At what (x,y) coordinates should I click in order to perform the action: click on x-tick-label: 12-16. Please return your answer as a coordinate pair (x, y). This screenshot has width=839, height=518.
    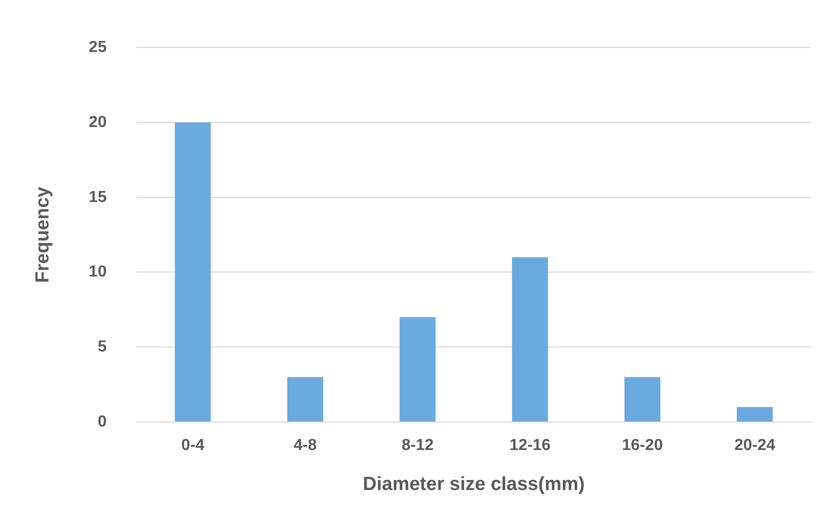
    Looking at the image, I should click on (530, 445).